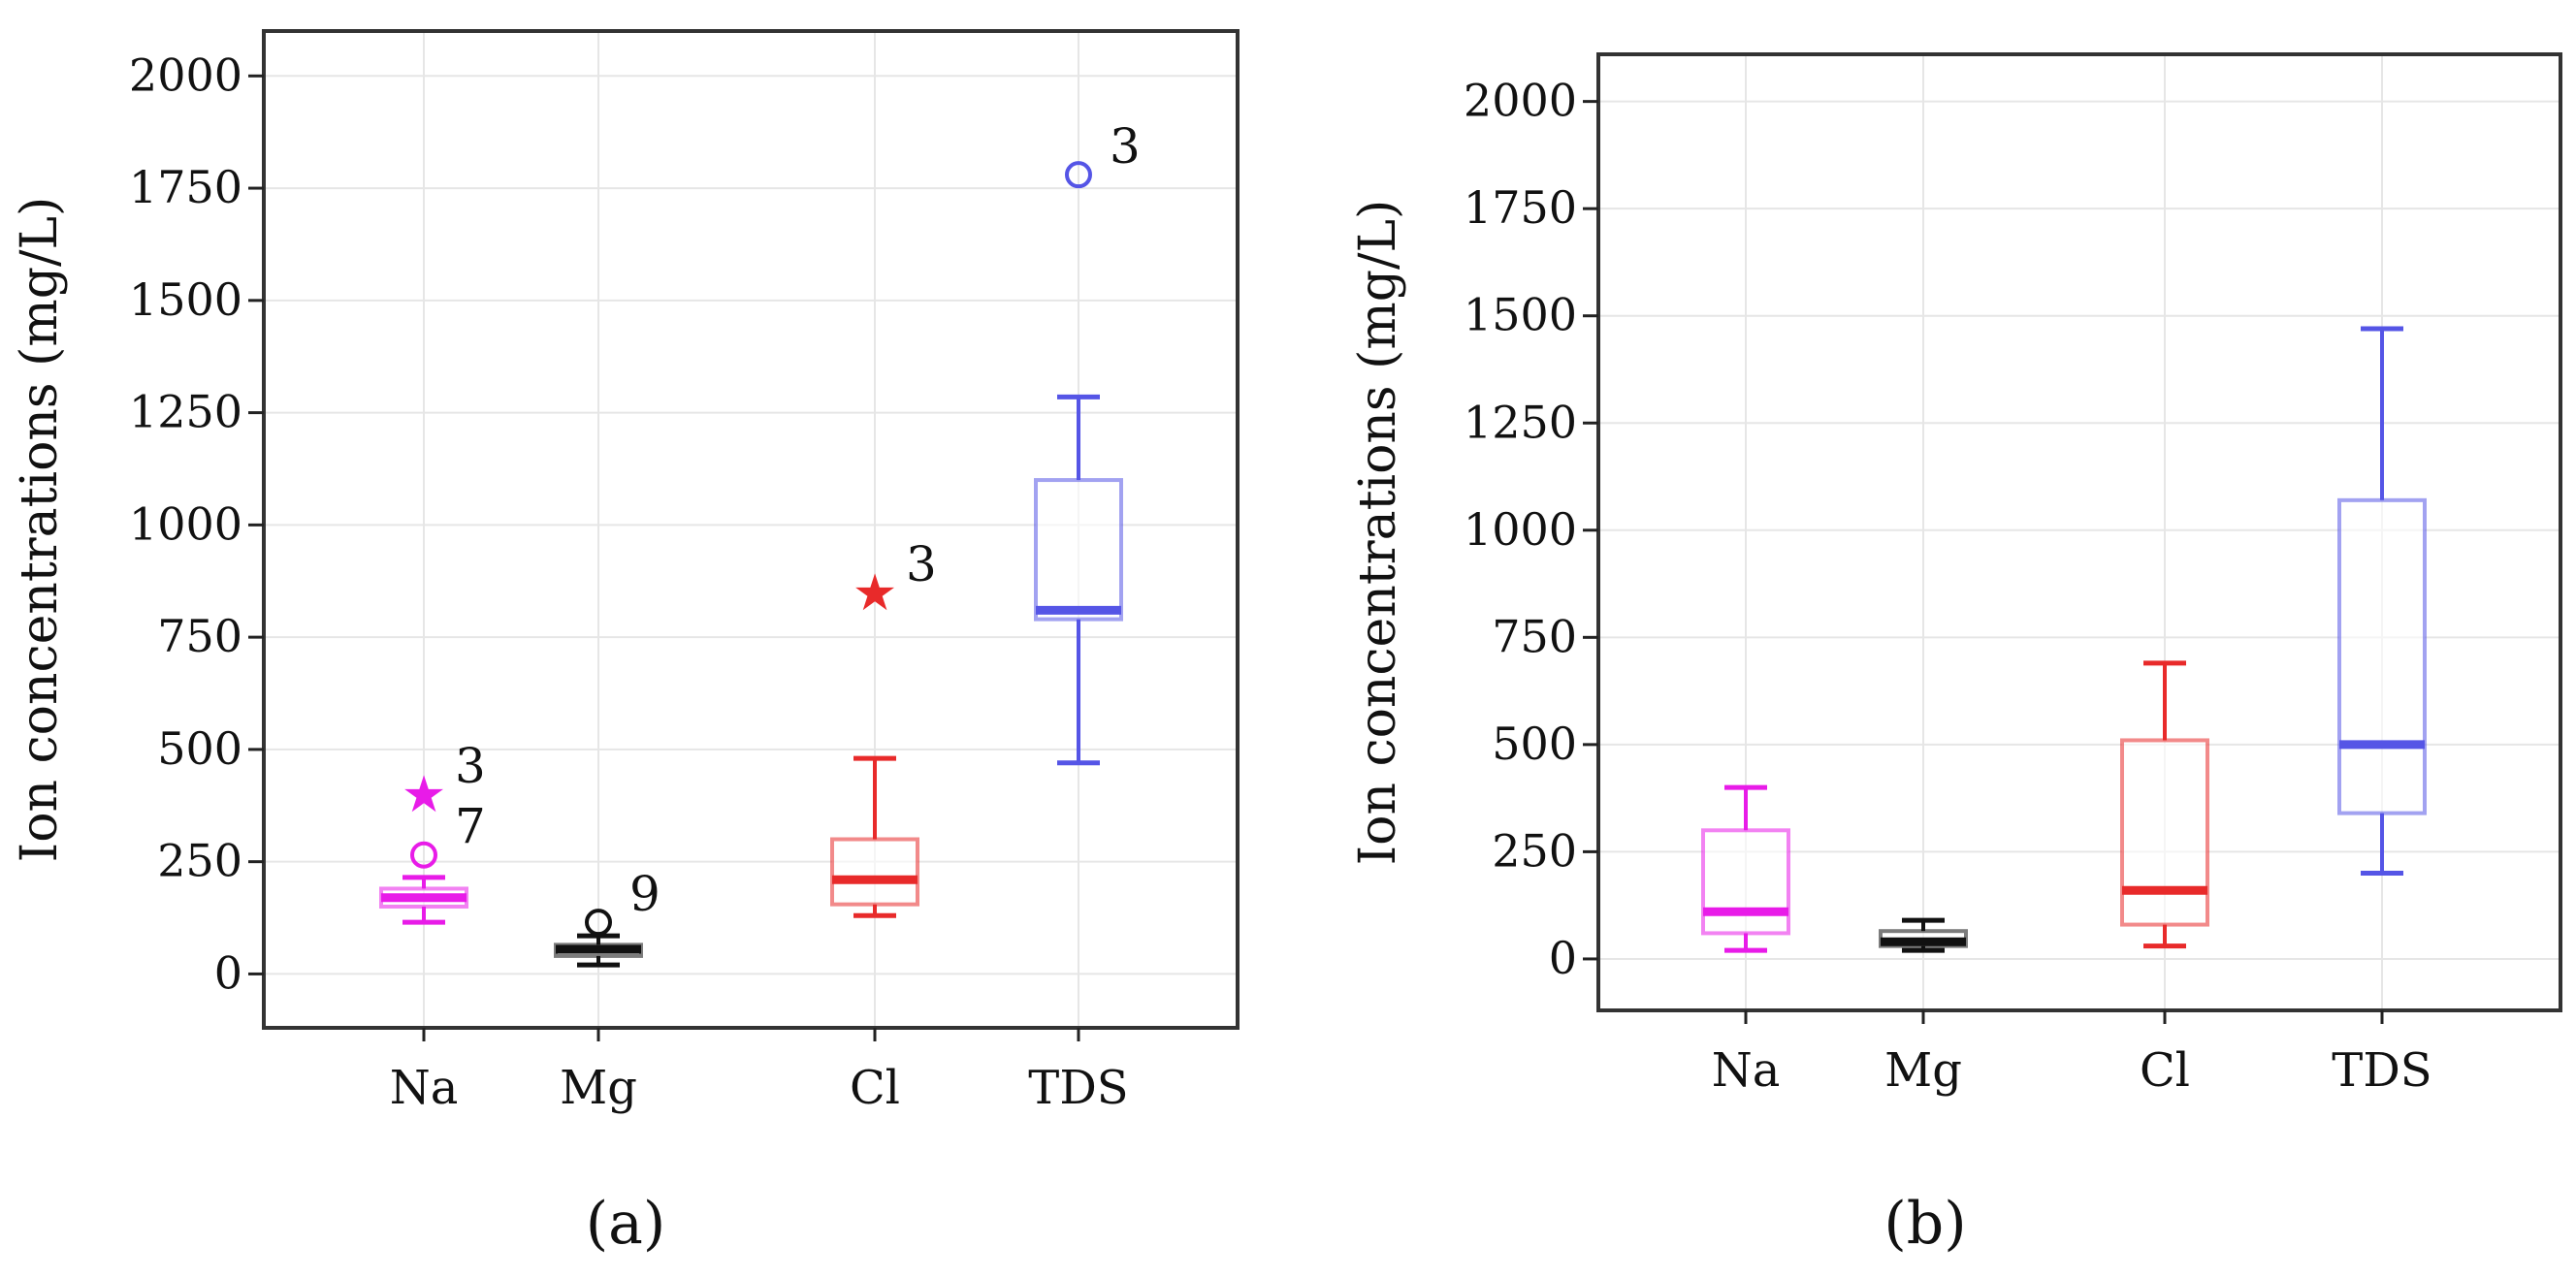 This screenshot has height=1278, width=2576. Describe the element at coordinates (1923, 935) in the screenshot. I see `box-mg` at that location.